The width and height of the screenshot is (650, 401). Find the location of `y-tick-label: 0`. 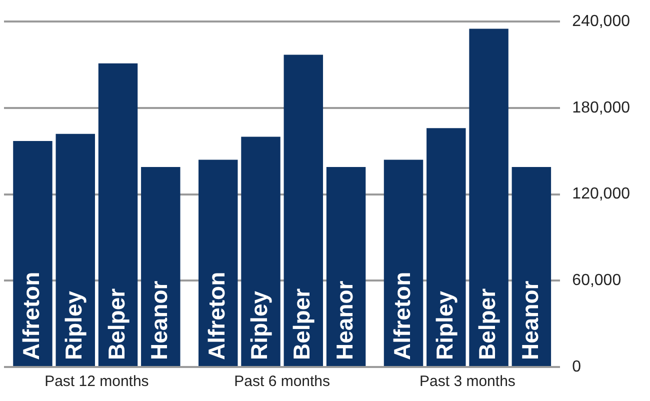

y-tick-label: 0 is located at coordinates (577, 367).